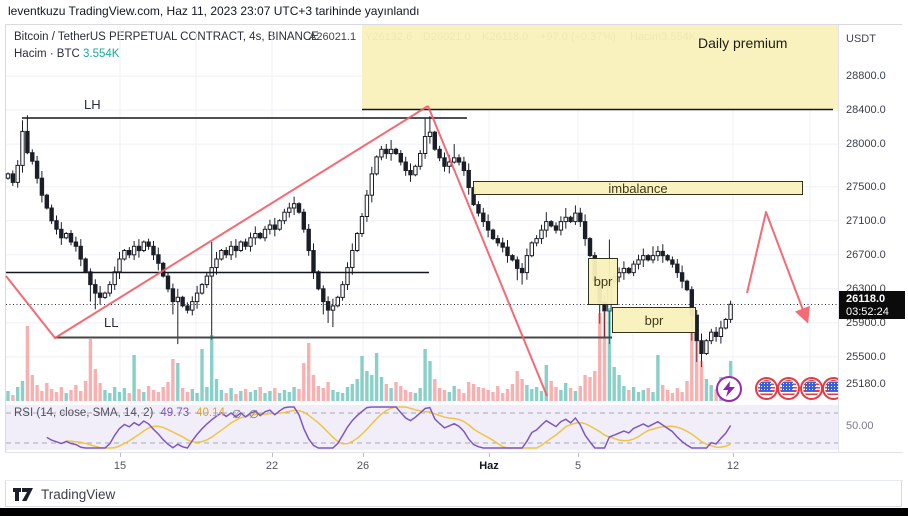 The height and width of the screenshot is (516, 908). What do you see at coordinates (867, 312) in the screenshot?
I see `bar-countdown: 03:52:24` at bounding box center [867, 312].